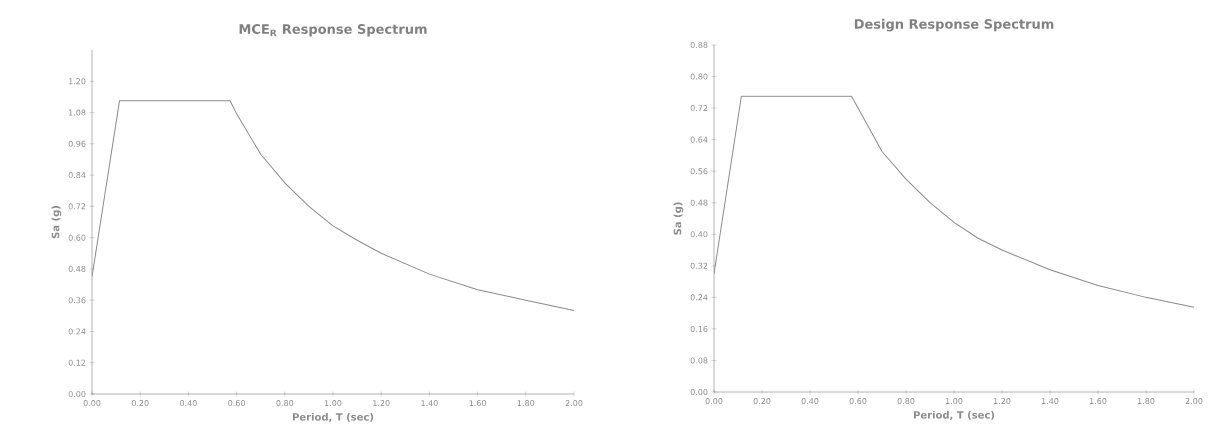  What do you see at coordinates (699, 360) in the screenshot?
I see `y-tick-label: 0.08` at bounding box center [699, 360].